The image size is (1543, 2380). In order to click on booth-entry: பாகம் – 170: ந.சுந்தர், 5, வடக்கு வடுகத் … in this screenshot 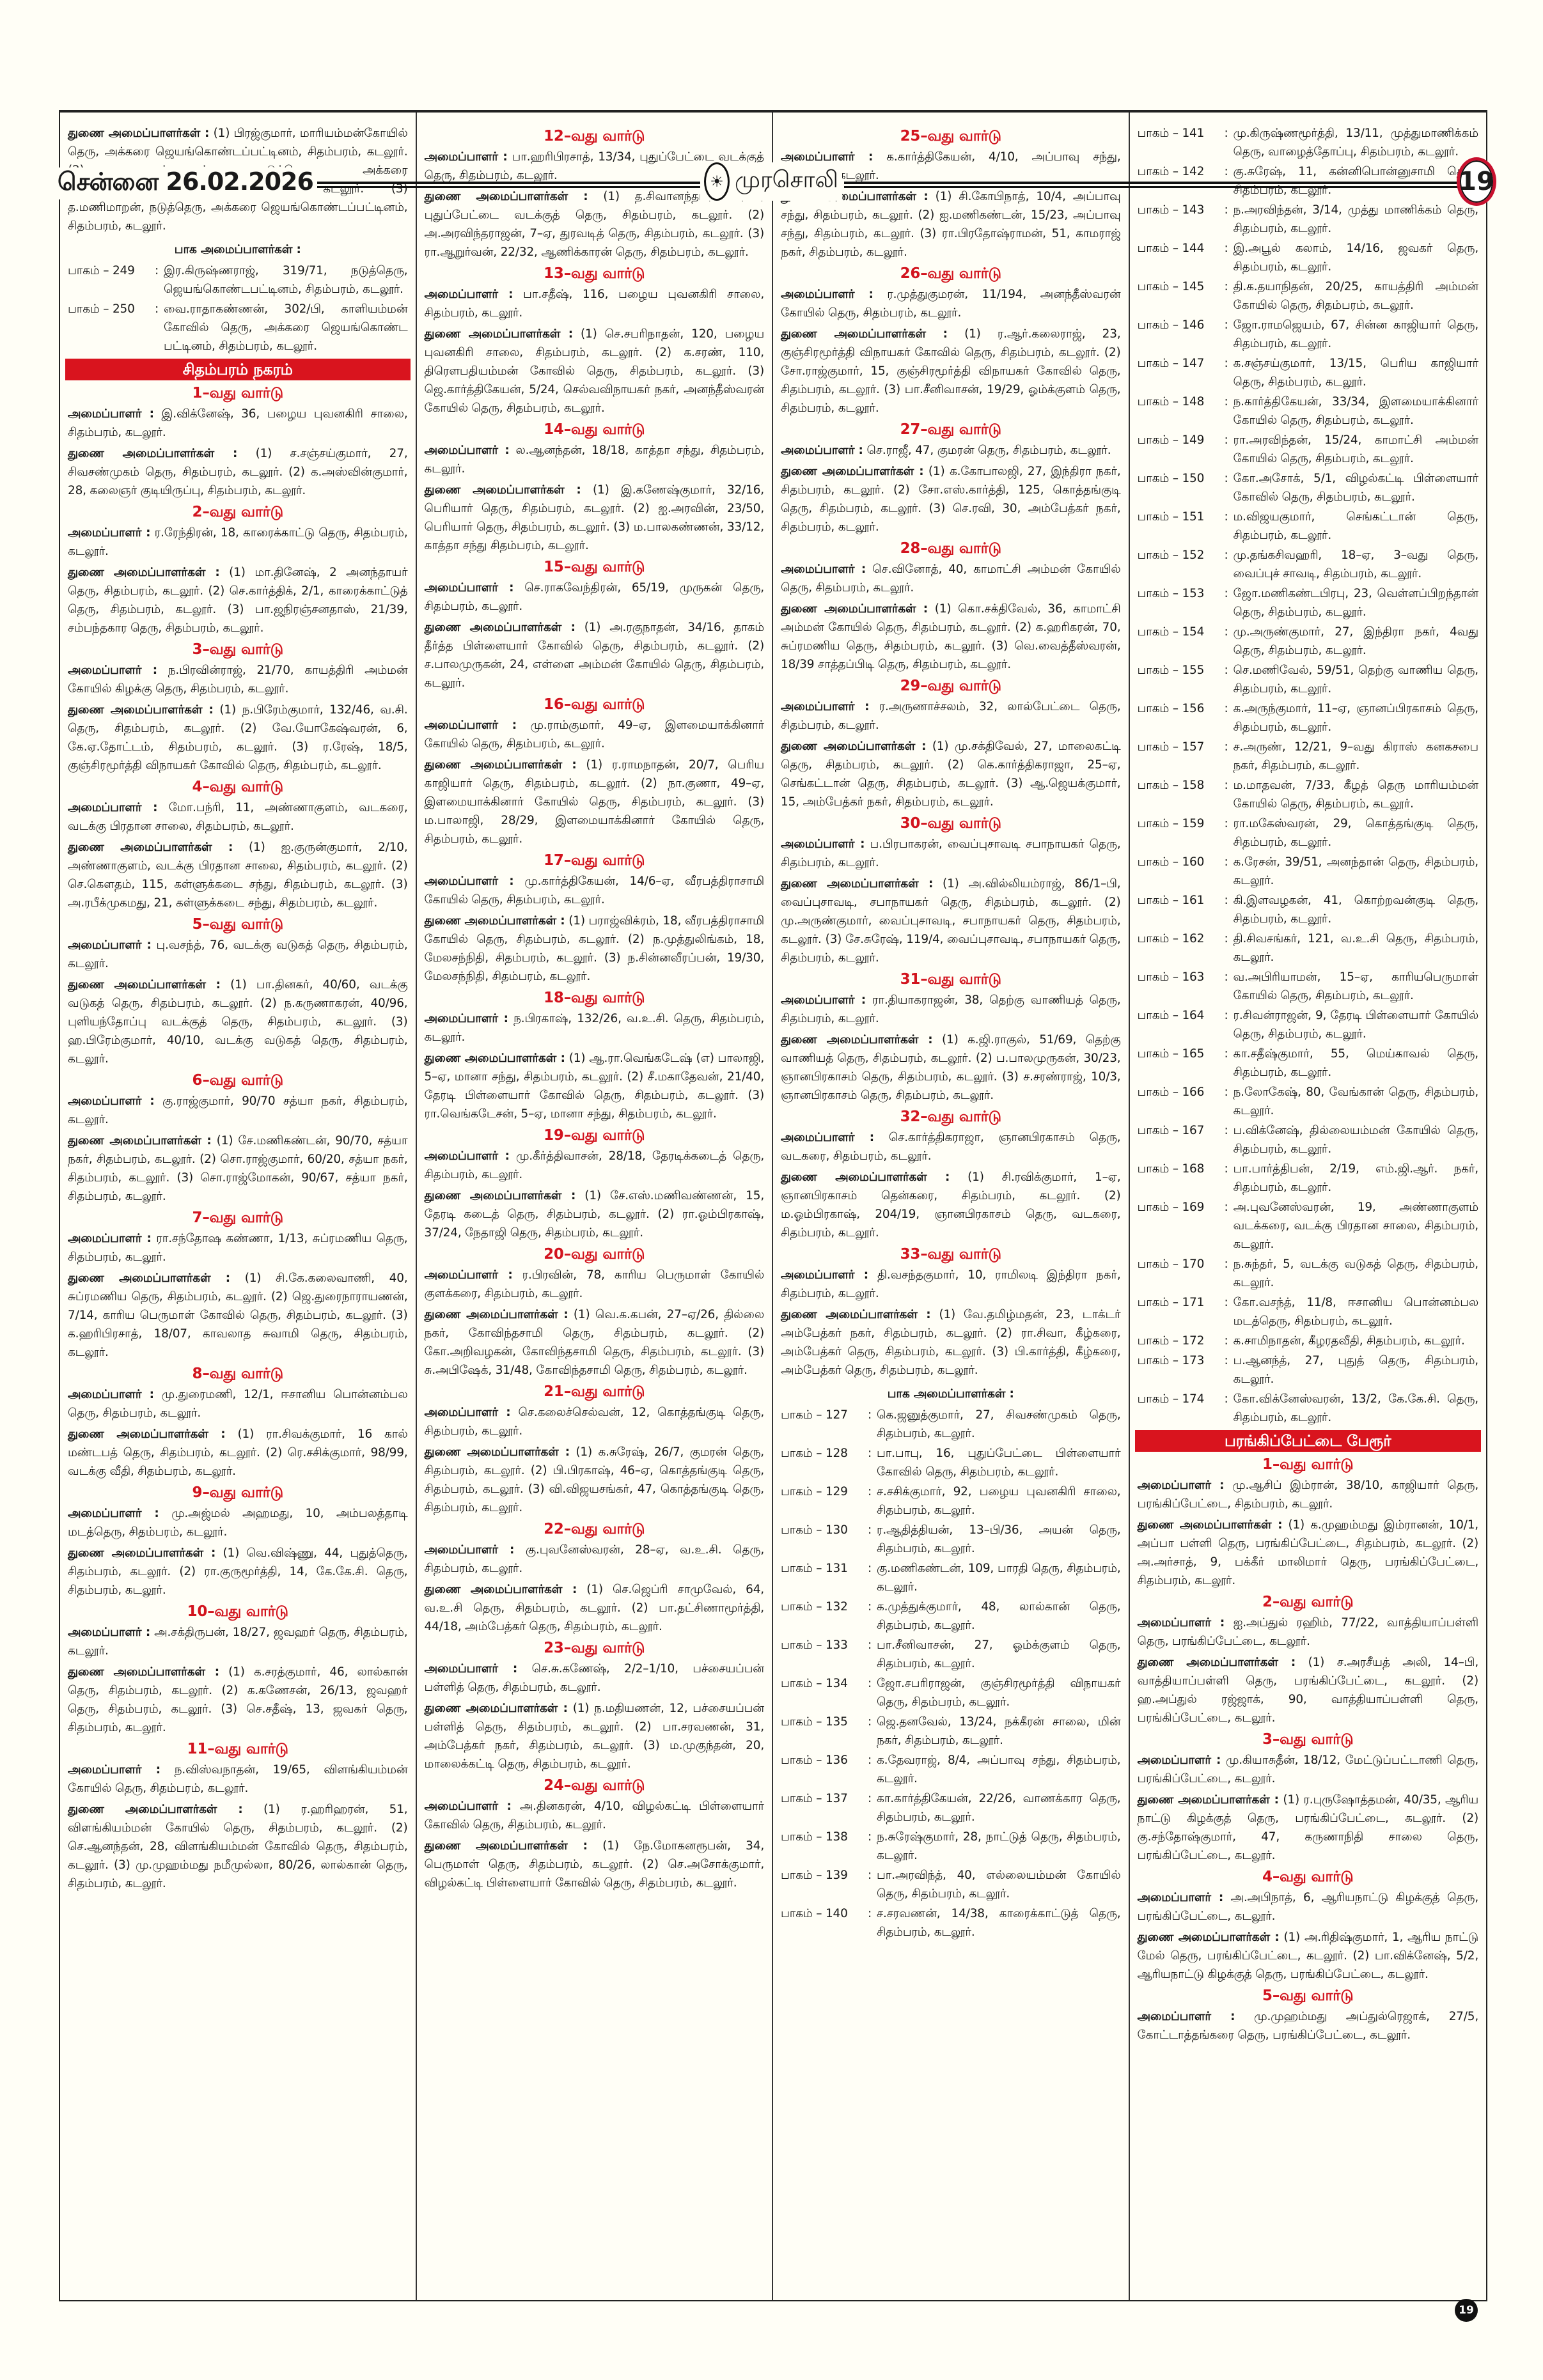, I will do `click(1308, 1273)`.